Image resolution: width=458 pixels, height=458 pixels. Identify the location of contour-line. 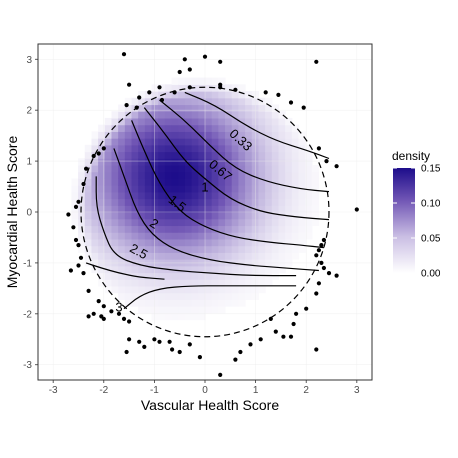
(257, 125).